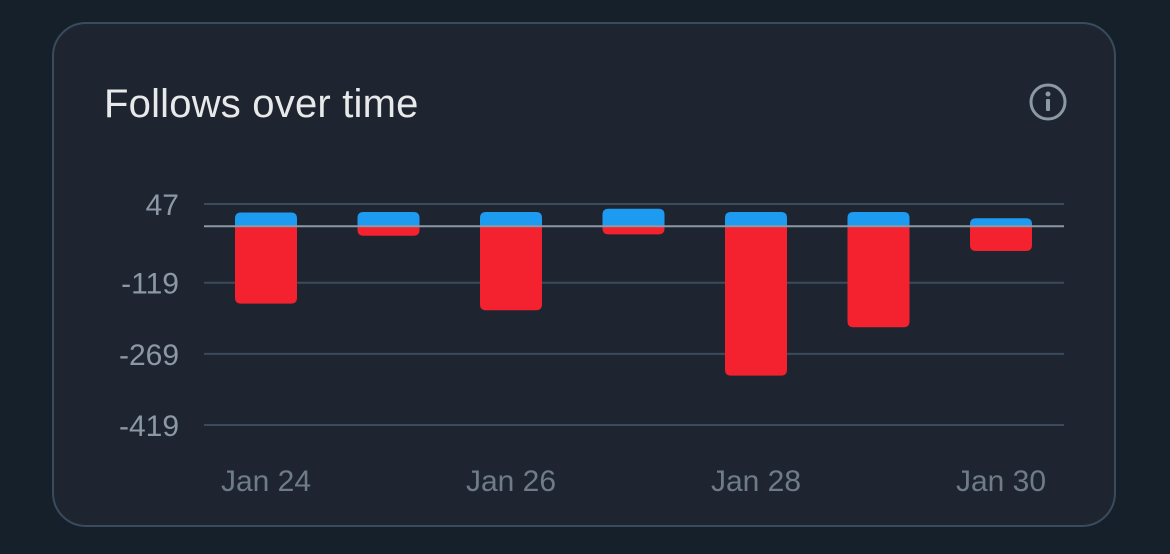  Describe the element at coordinates (162, 205) in the screenshot. I see `y-tick-label: 47` at that location.